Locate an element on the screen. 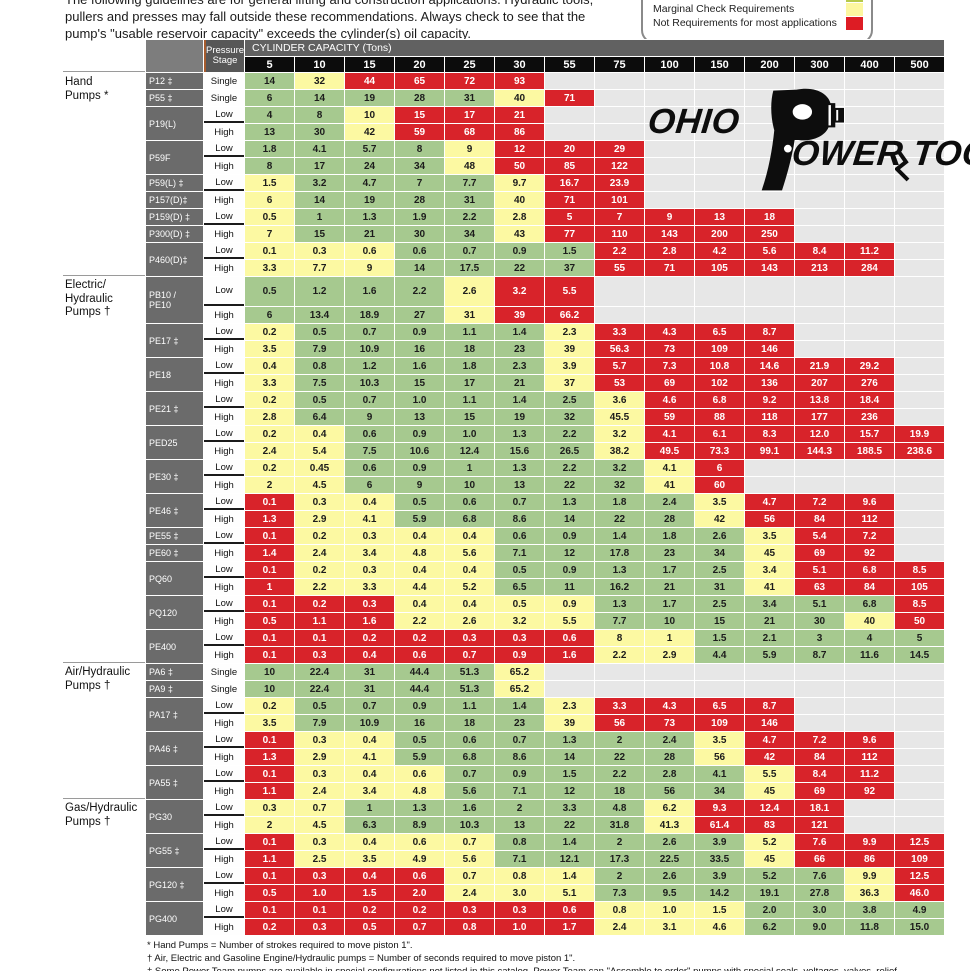 The image size is (970, 971). green-swatch-icon is located at coordinates (854, 1).